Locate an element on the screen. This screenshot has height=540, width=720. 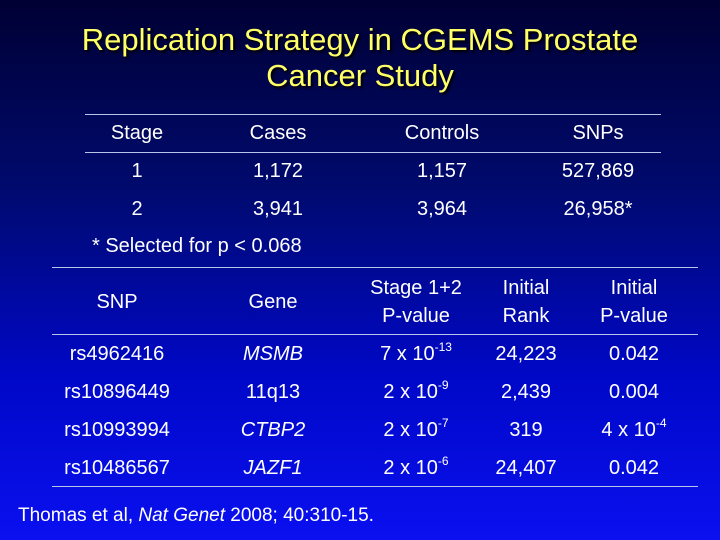
p-base: 0.004 is located at coordinates (634, 392).